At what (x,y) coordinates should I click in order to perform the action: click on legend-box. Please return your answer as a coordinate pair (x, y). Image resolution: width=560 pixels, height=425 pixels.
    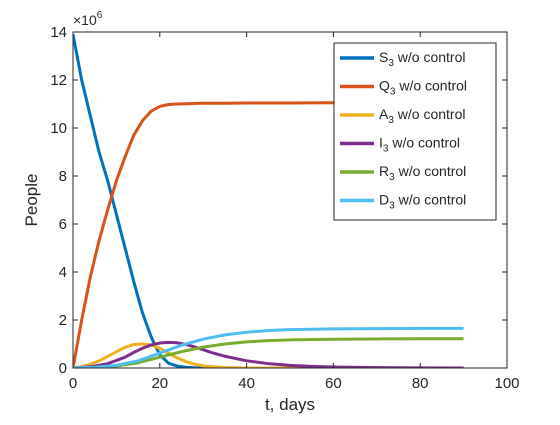
    Looking at the image, I should click on (415, 131).